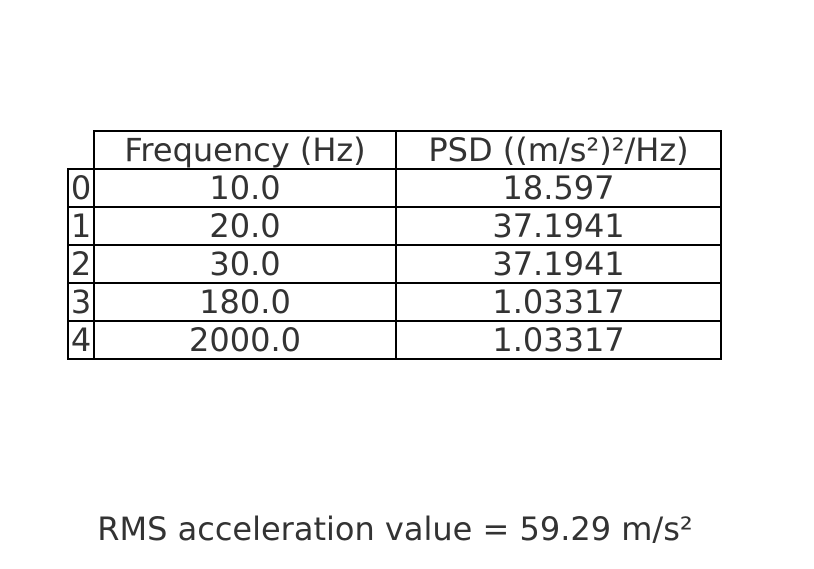  I want to click on table-row: 2 30.0 37.1941, so click(394, 264).